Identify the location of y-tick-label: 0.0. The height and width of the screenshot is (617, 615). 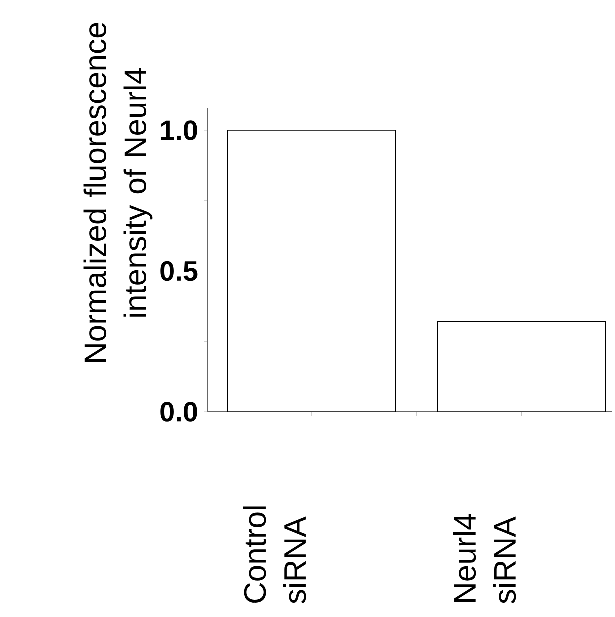
(179, 412).